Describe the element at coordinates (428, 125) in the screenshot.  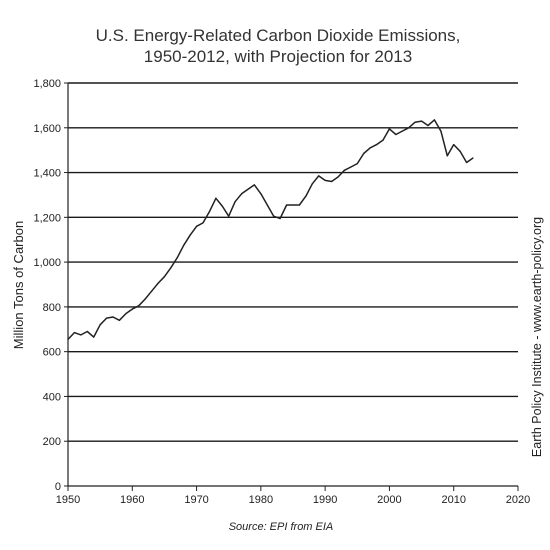
I see `data-point-2006` at that location.